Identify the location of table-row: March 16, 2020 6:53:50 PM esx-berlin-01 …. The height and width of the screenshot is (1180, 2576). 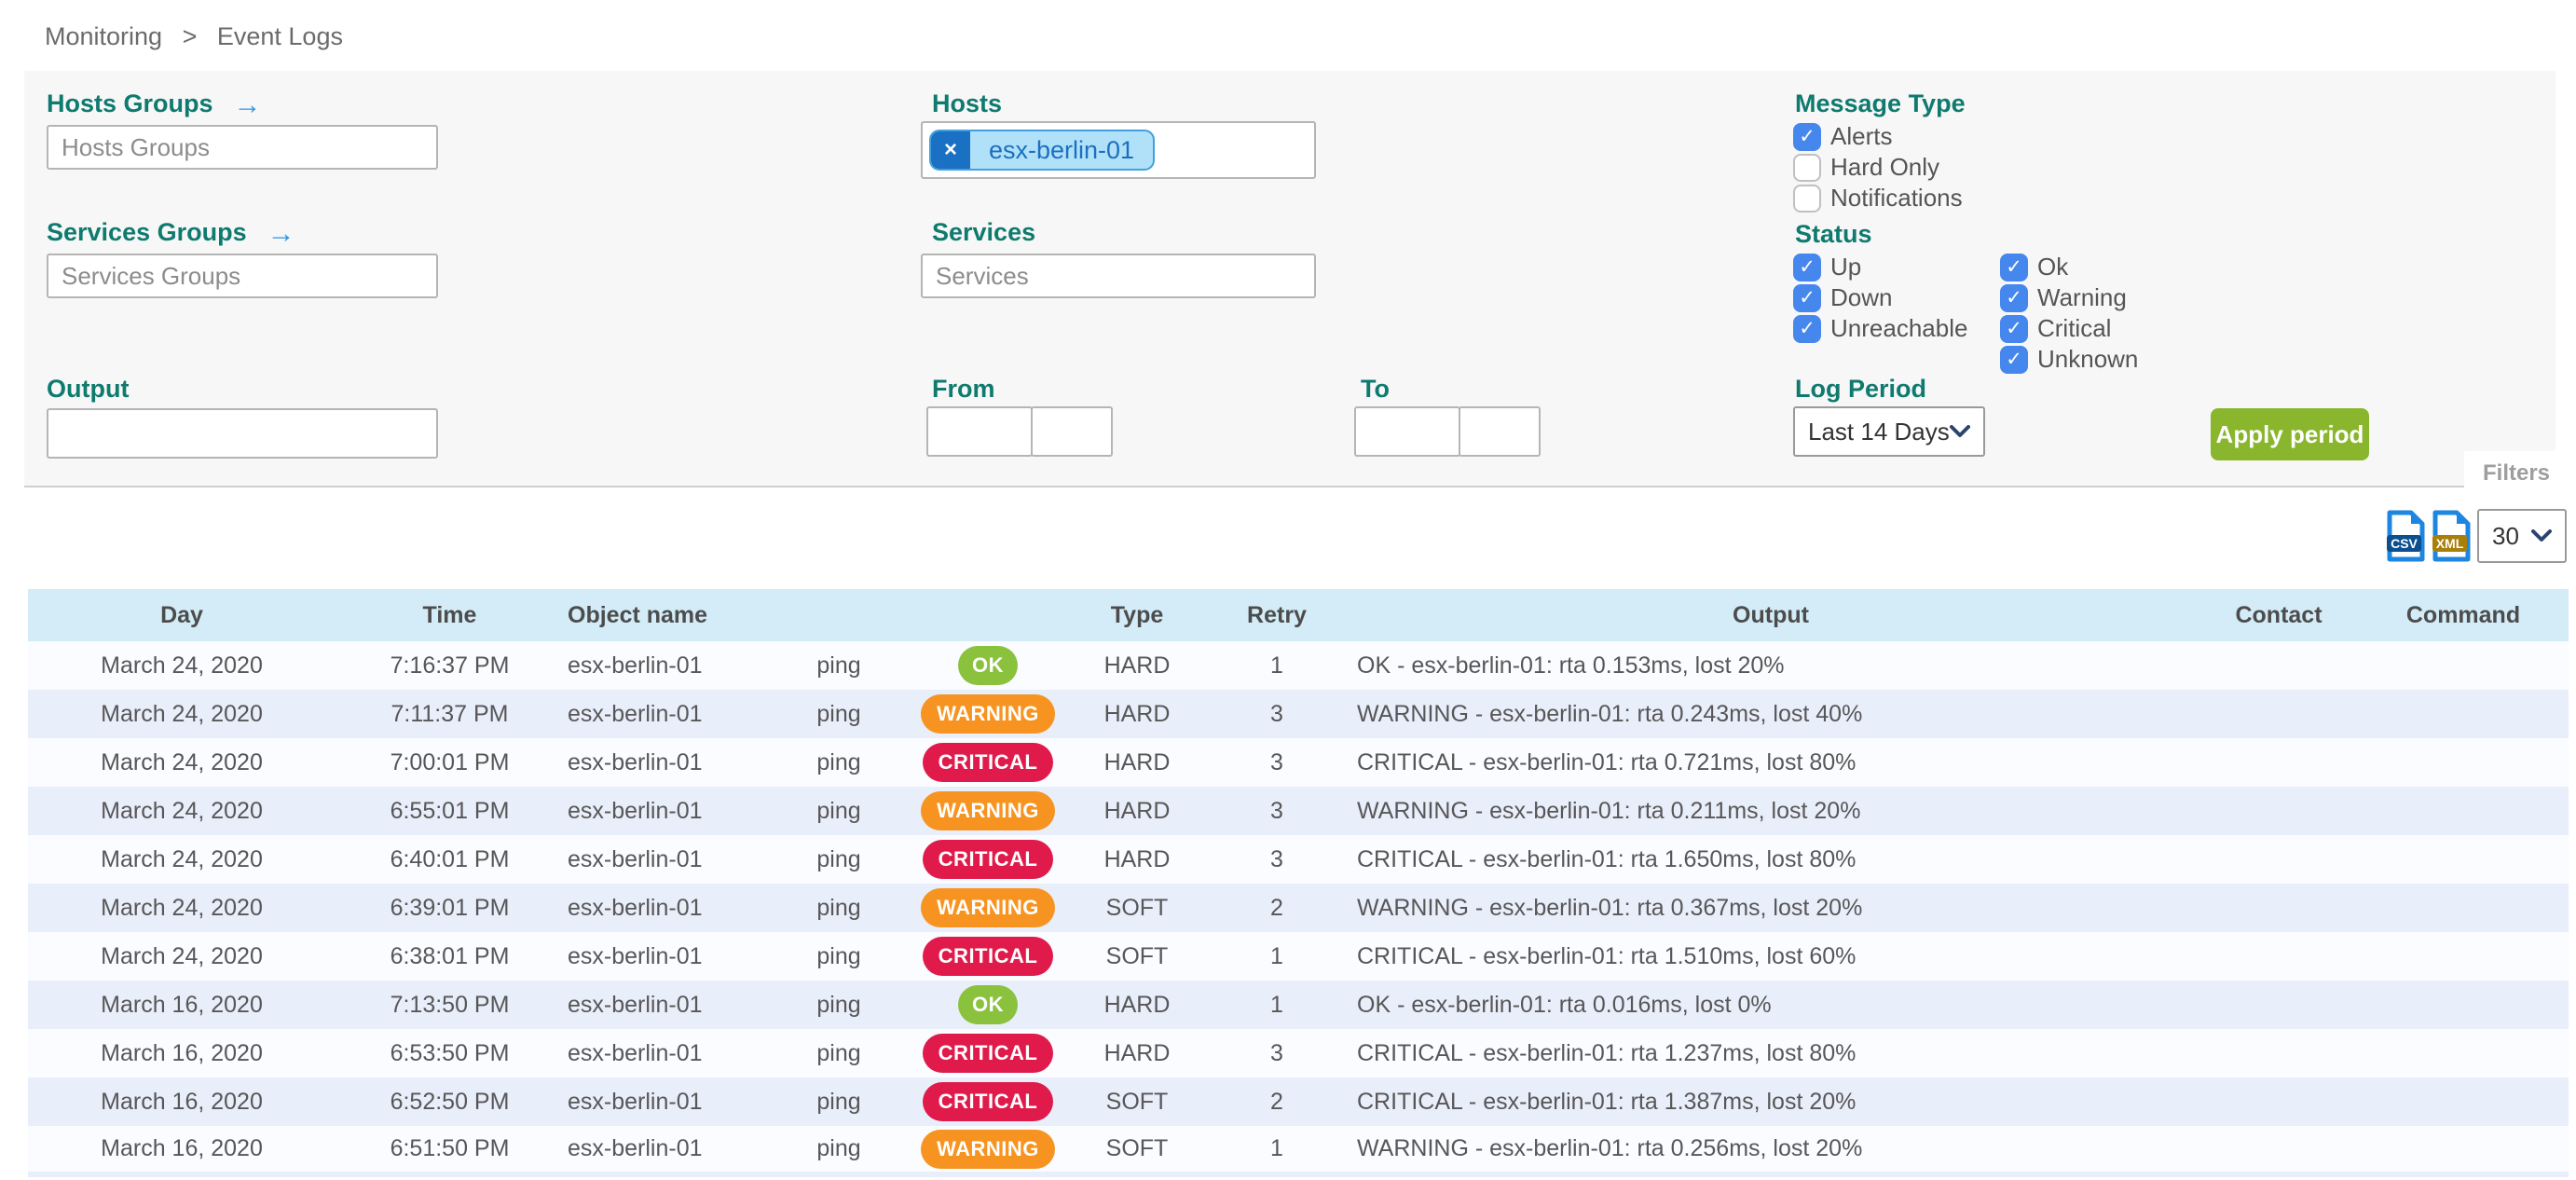
(1298, 1053).